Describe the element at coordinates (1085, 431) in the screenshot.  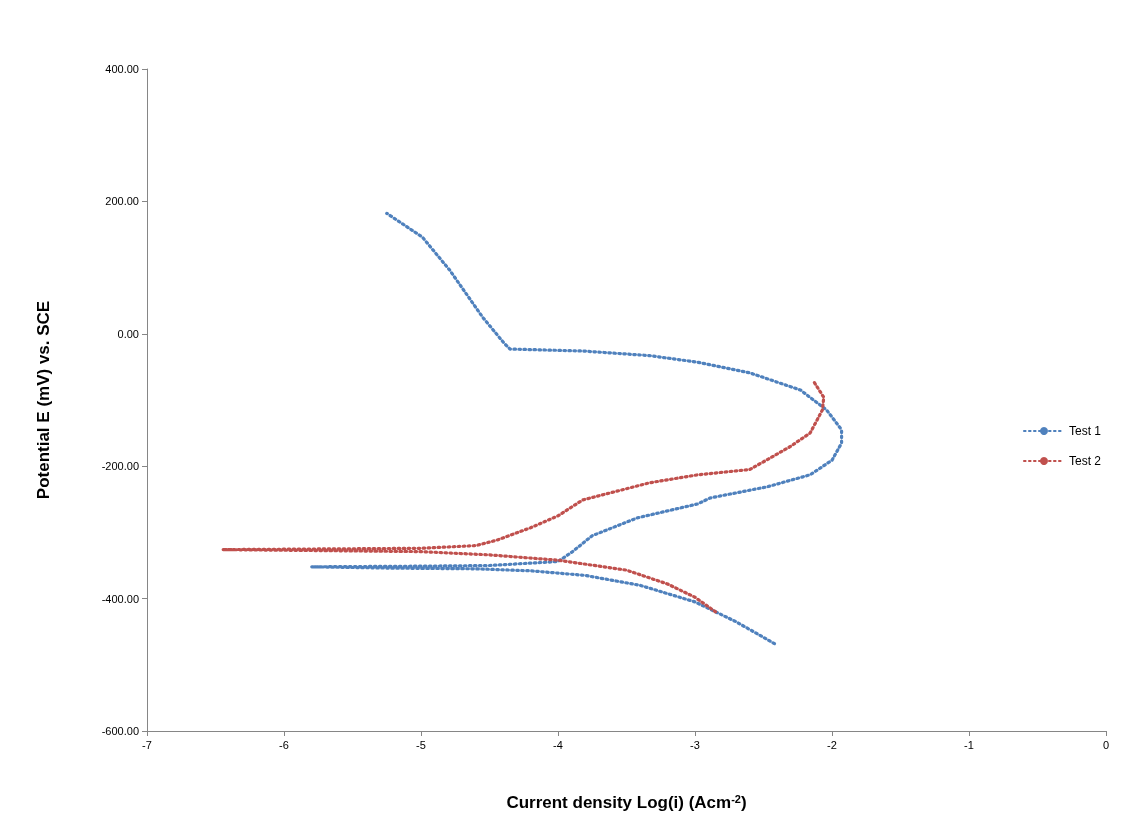
I see `legend-label: Test 1` at that location.